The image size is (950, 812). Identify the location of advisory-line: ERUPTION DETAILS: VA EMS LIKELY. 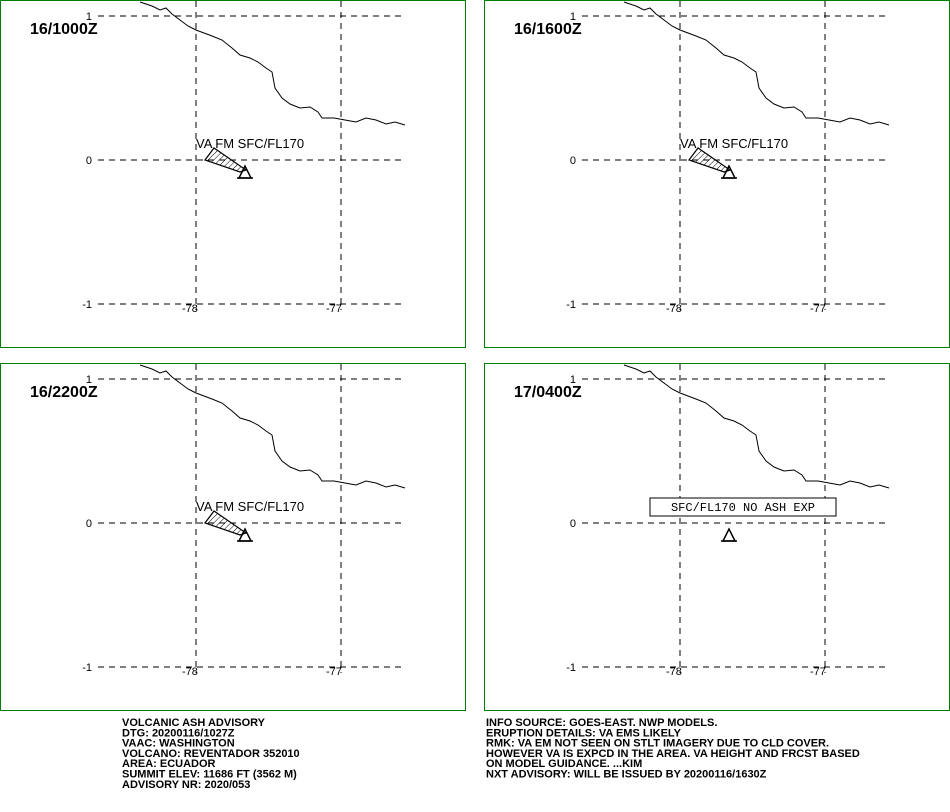
(584, 733).